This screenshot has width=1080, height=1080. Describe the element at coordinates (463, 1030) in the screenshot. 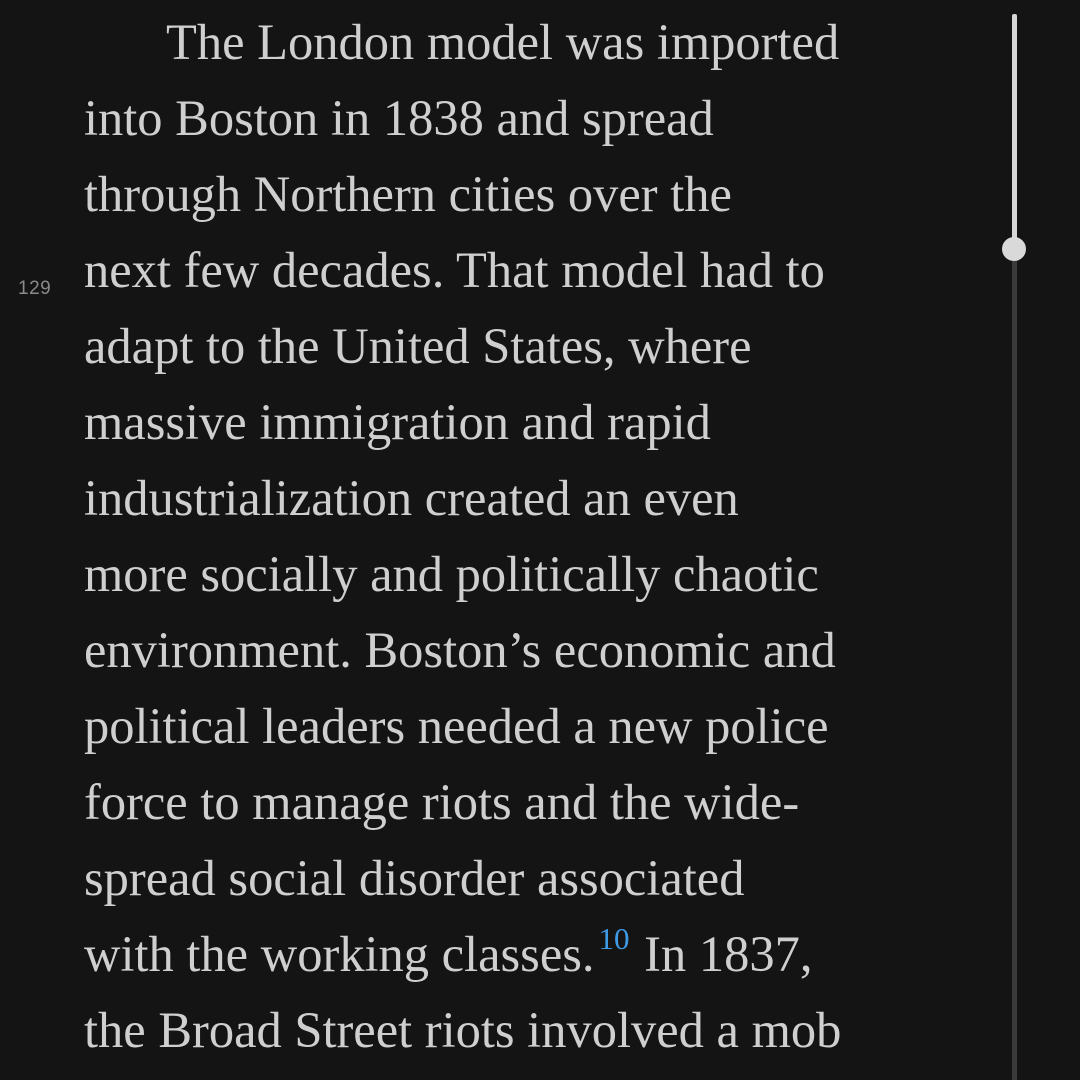

I see `text-line: the Broad Street riots involved a mob` at that location.